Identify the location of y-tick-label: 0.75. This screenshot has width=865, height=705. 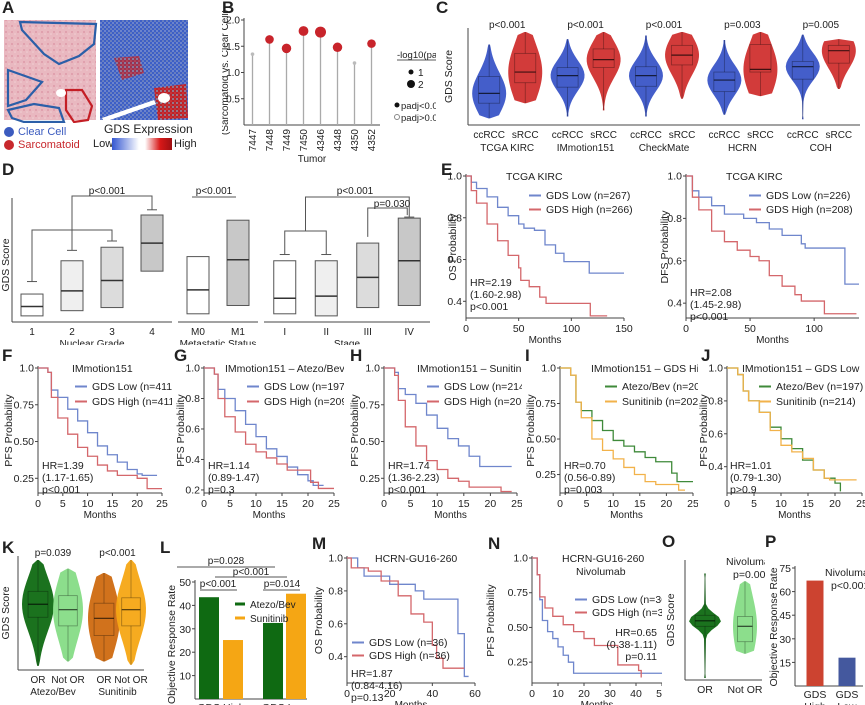
(370, 405).